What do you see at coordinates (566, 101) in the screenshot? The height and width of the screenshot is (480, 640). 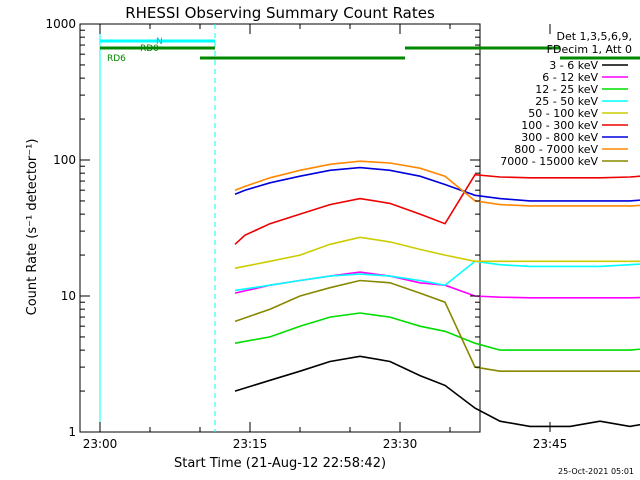 I see `legend-label-3: 25 - 50 keV` at bounding box center [566, 101].